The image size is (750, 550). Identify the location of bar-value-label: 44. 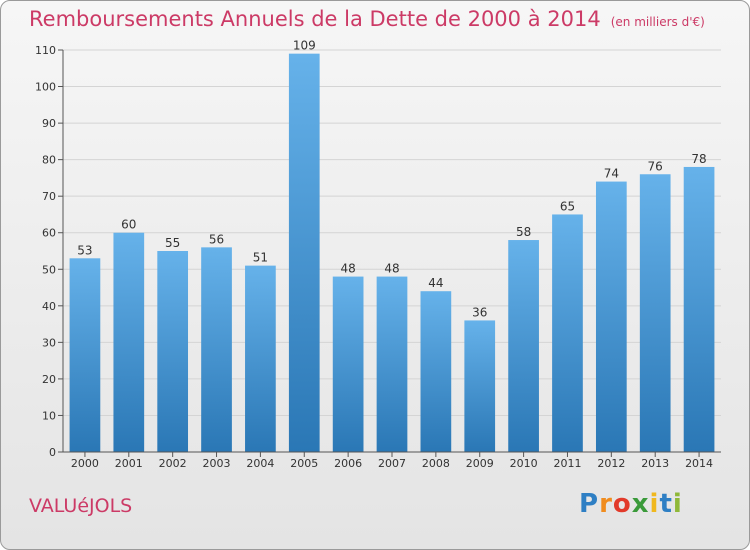
(435, 283).